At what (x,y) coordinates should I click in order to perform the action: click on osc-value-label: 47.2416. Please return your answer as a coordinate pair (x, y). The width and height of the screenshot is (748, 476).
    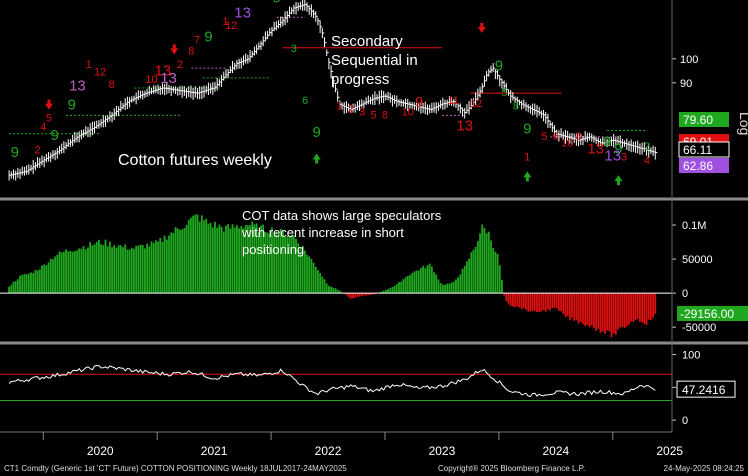
    Looking at the image, I should click on (704, 390).